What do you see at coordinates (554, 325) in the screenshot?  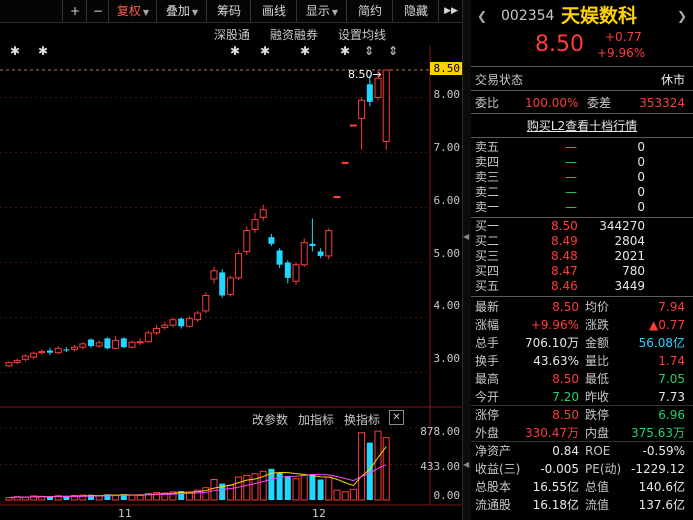 I see `stat-value: +9.96%` at bounding box center [554, 325].